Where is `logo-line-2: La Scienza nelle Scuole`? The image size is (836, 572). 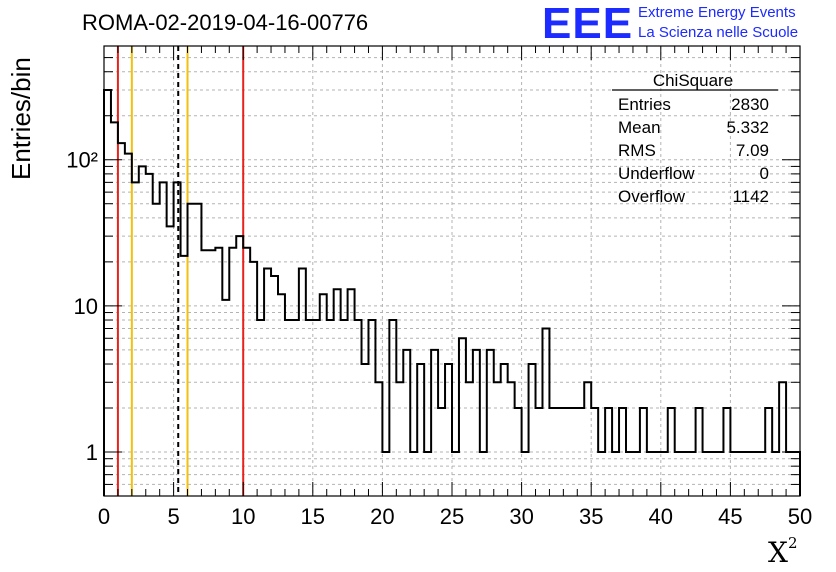 logo-line-2: La Scienza nelle Scuole is located at coordinates (718, 32).